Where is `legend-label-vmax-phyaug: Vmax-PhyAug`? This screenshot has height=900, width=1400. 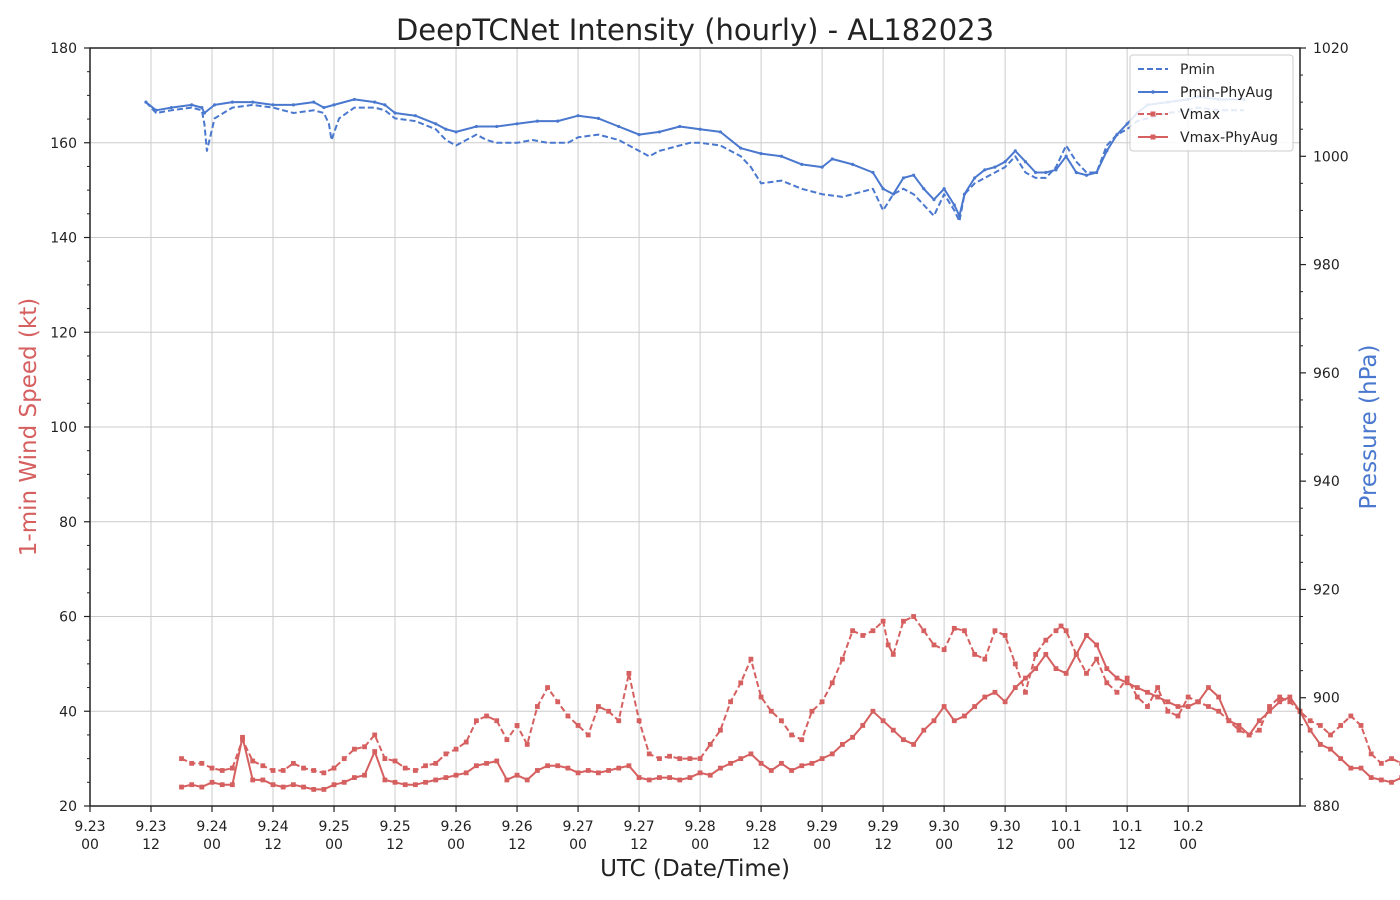 legend-label-vmax-phyaug: Vmax-PhyAug is located at coordinates (1229, 138).